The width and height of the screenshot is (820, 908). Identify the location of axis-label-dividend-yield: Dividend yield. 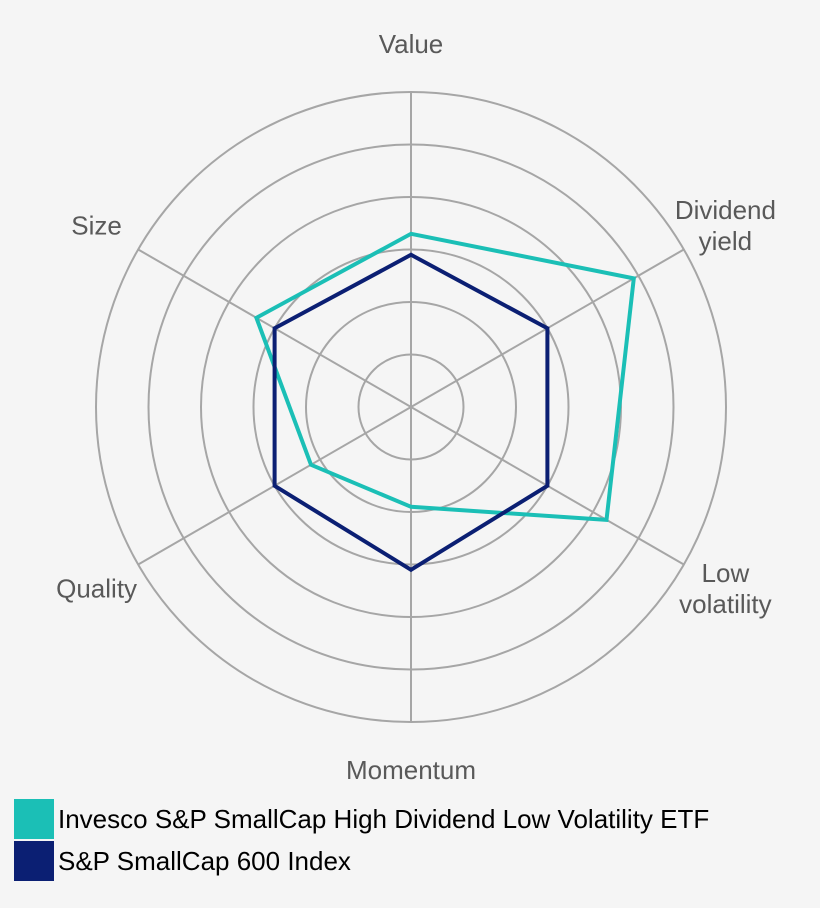
(725, 225).